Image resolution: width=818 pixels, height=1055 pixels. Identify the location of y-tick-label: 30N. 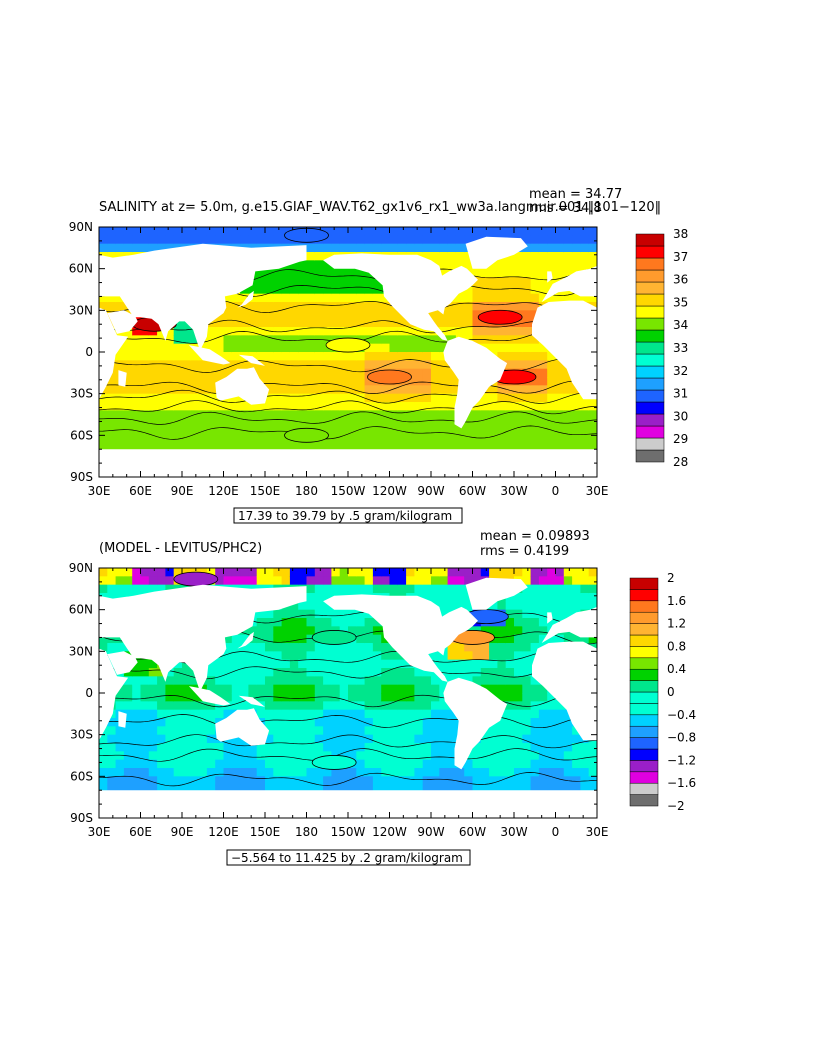
(81, 310).